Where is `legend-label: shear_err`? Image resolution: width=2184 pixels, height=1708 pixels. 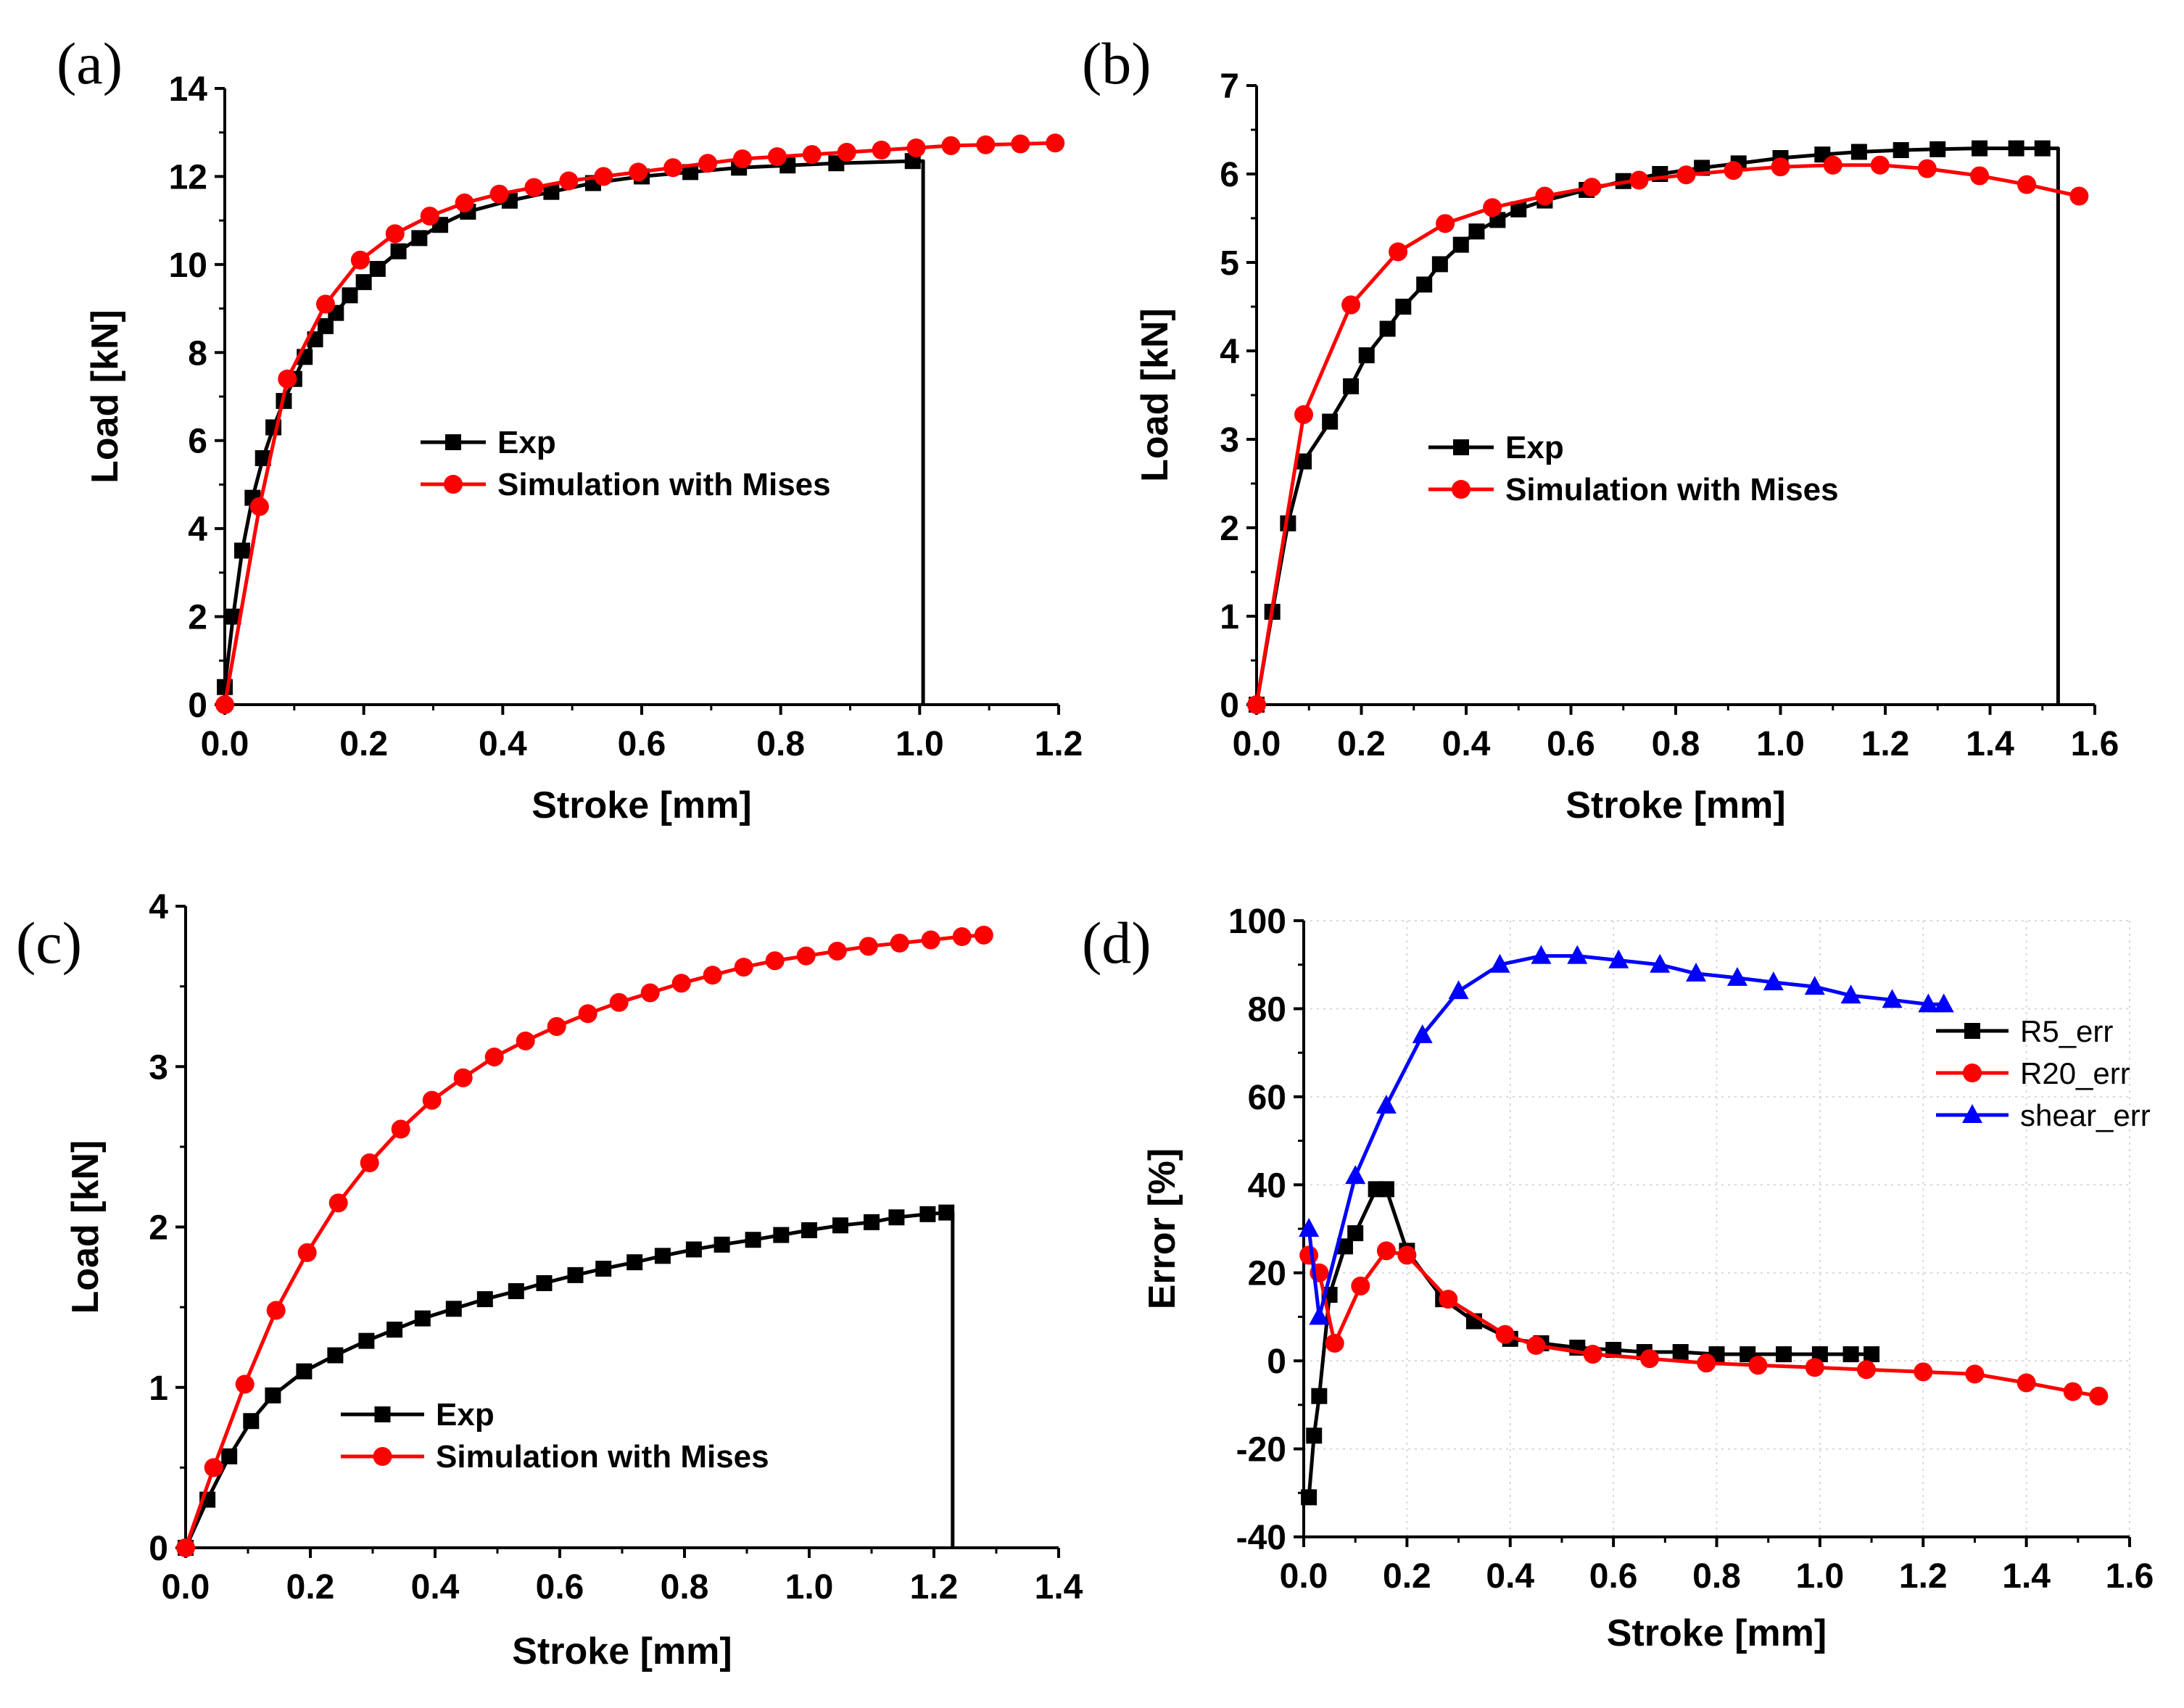 legend-label: shear_err is located at coordinates (2085, 1115).